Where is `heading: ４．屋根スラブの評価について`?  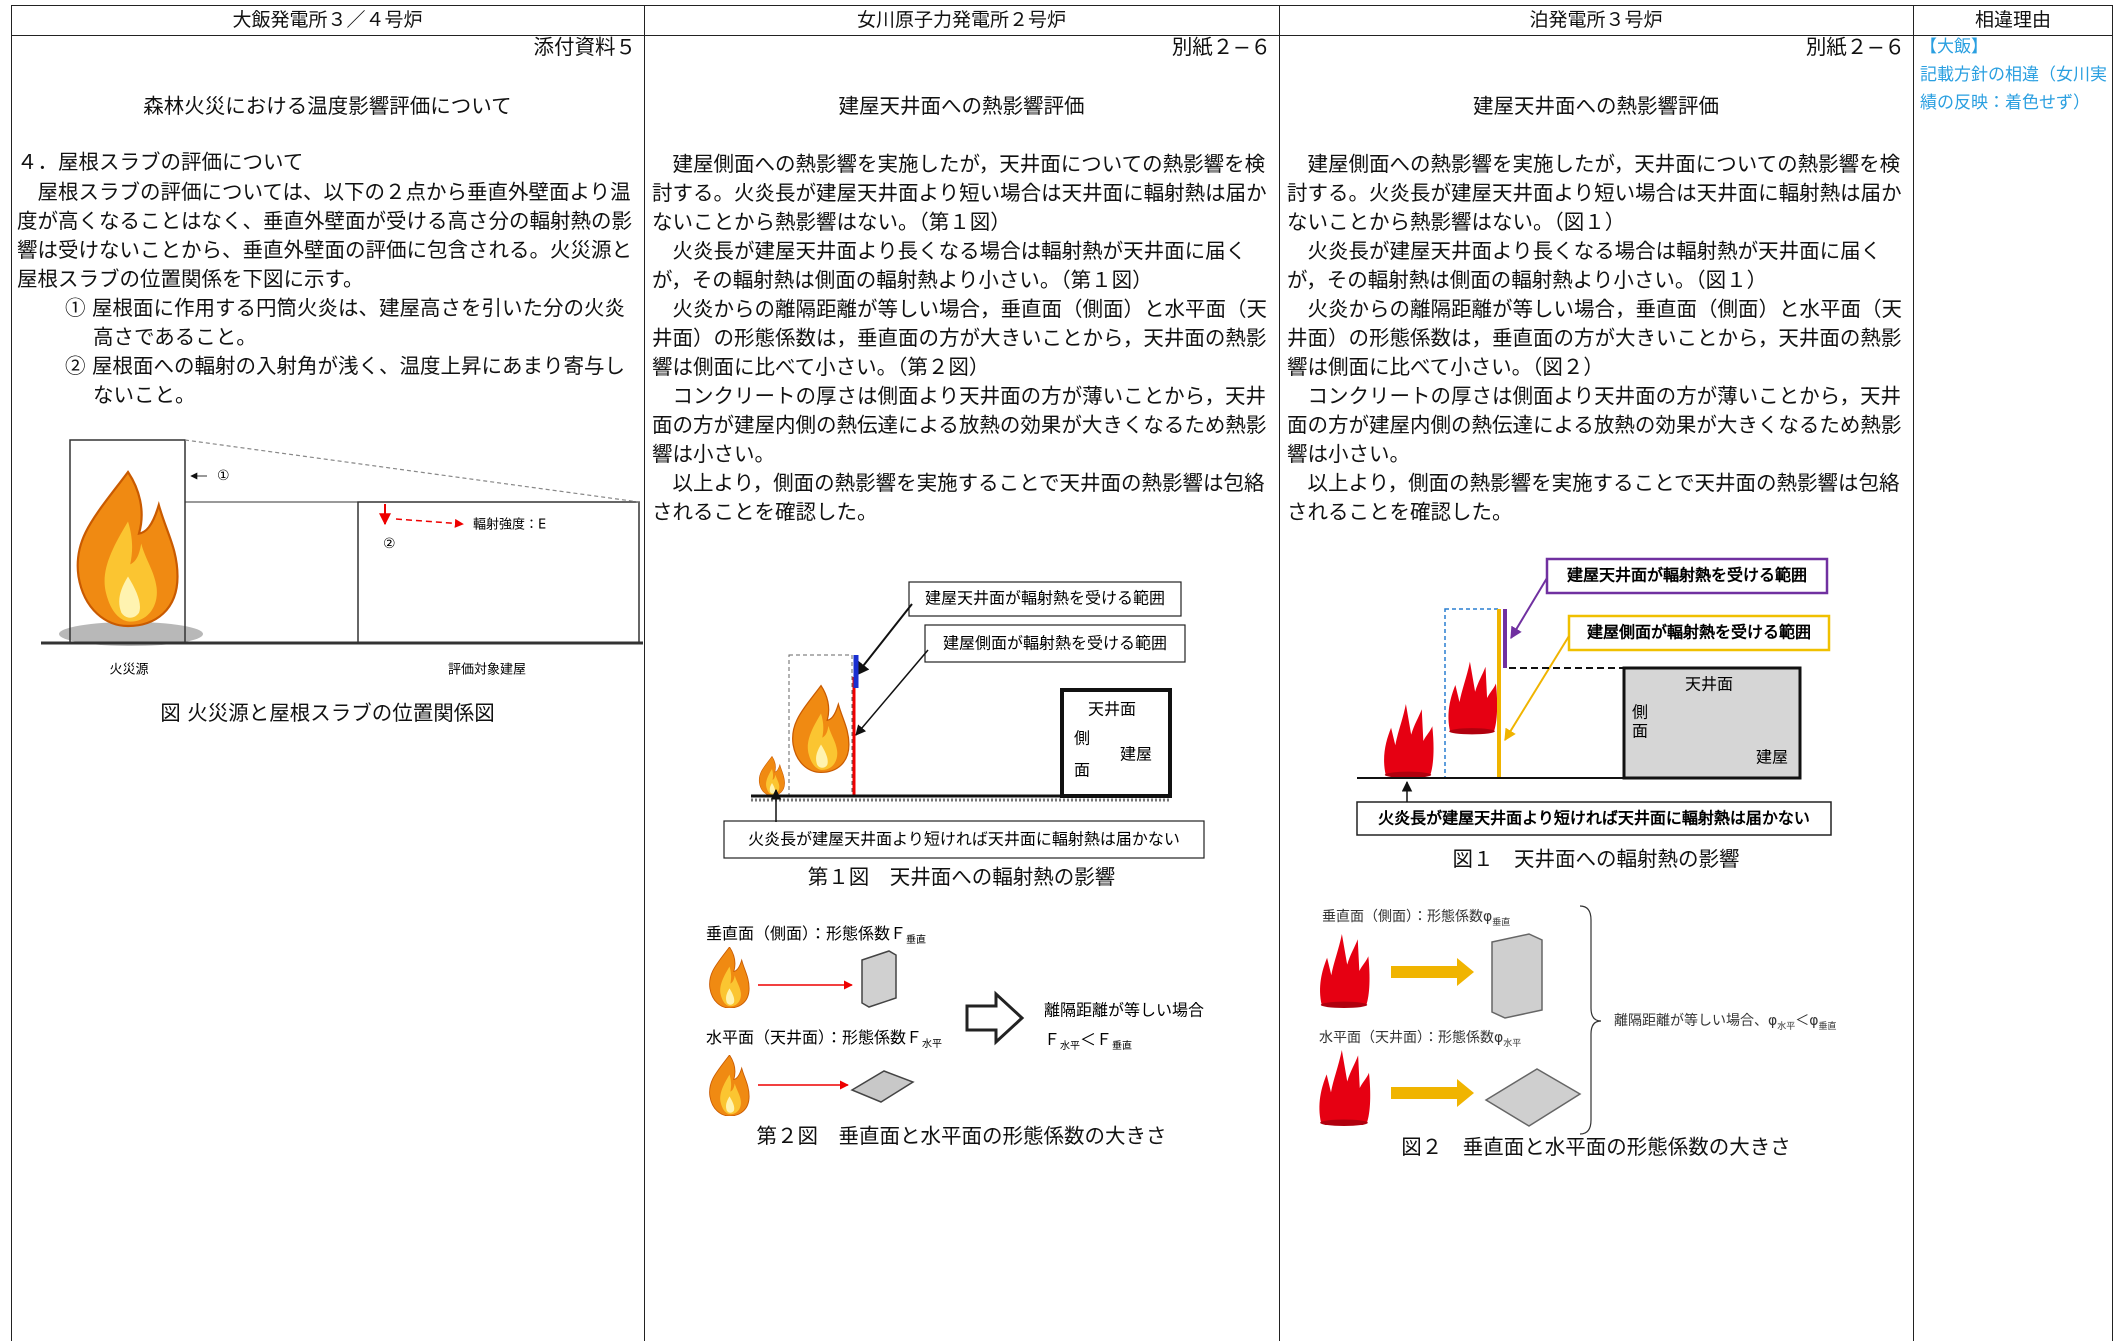
heading: ４．屋根スラブの評価について is located at coordinates (160, 162).